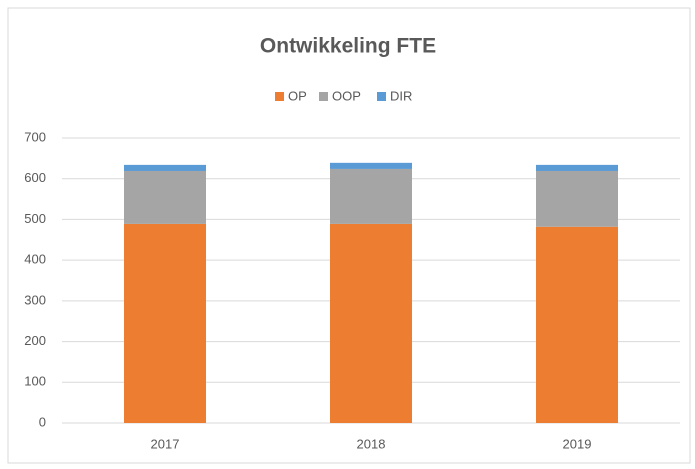 The height and width of the screenshot is (469, 695). Describe the element at coordinates (401, 95) in the screenshot. I see `legend-label: DIR` at that location.